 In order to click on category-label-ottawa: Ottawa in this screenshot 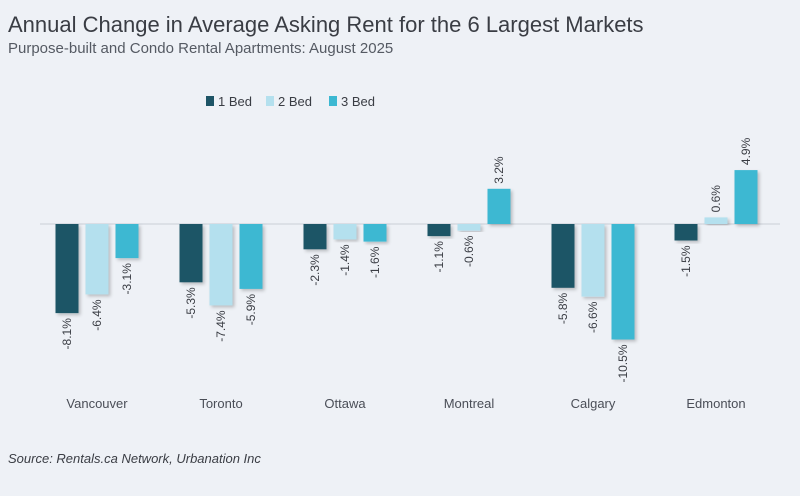, I will do `click(345, 403)`.